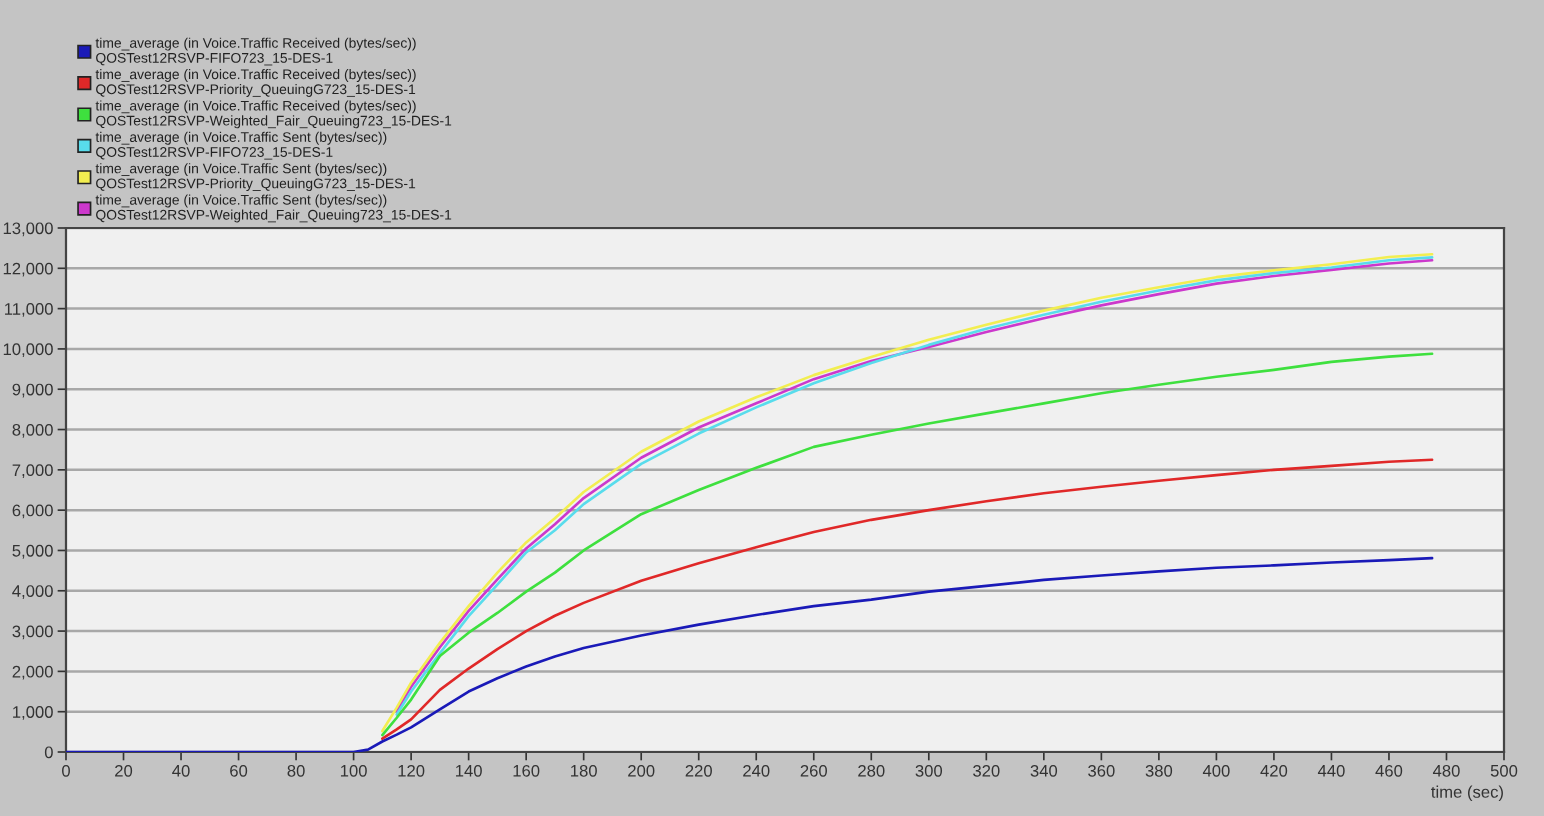  I want to click on x-tick-label: 140, so click(469, 770).